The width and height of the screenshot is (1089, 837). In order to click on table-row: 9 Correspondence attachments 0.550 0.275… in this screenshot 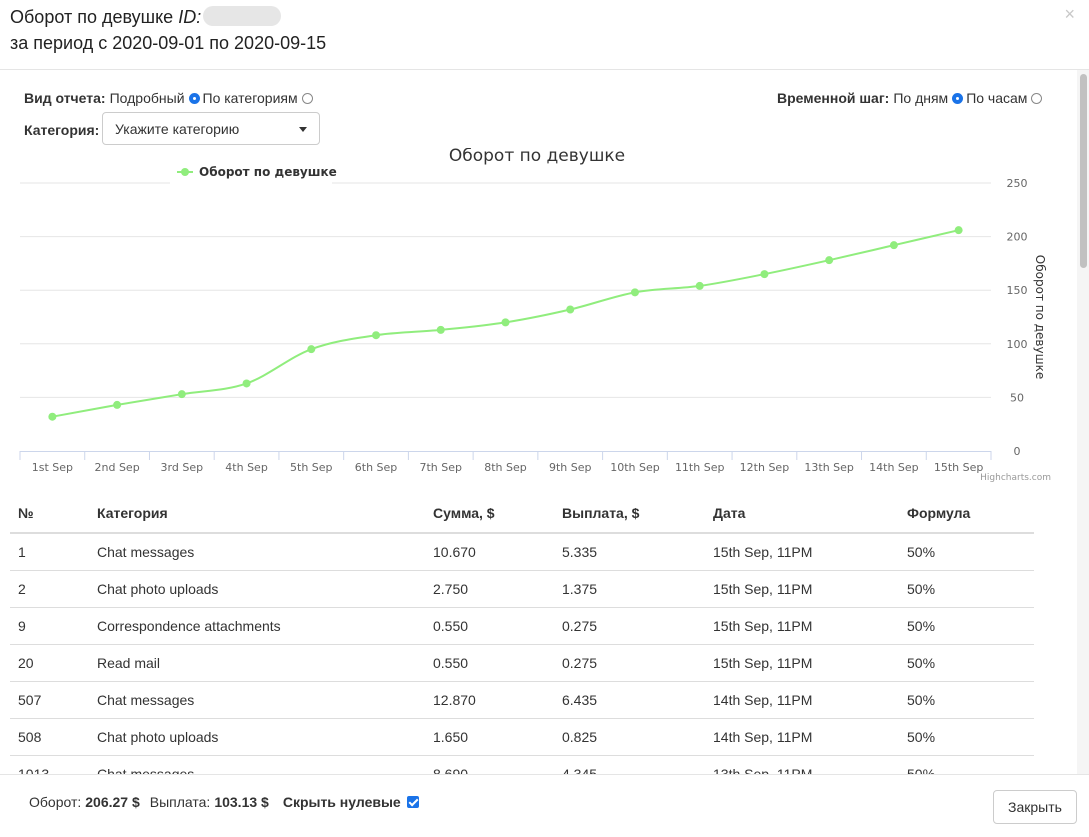, I will do `click(522, 626)`.